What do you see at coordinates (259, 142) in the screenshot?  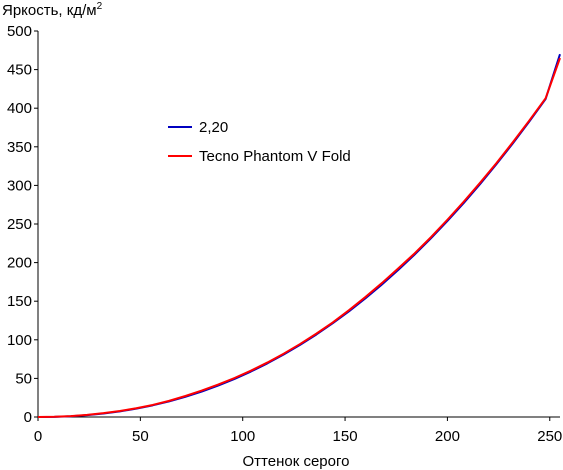 I see `legend: 2,20 Tecno Phantom V Fold` at bounding box center [259, 142].